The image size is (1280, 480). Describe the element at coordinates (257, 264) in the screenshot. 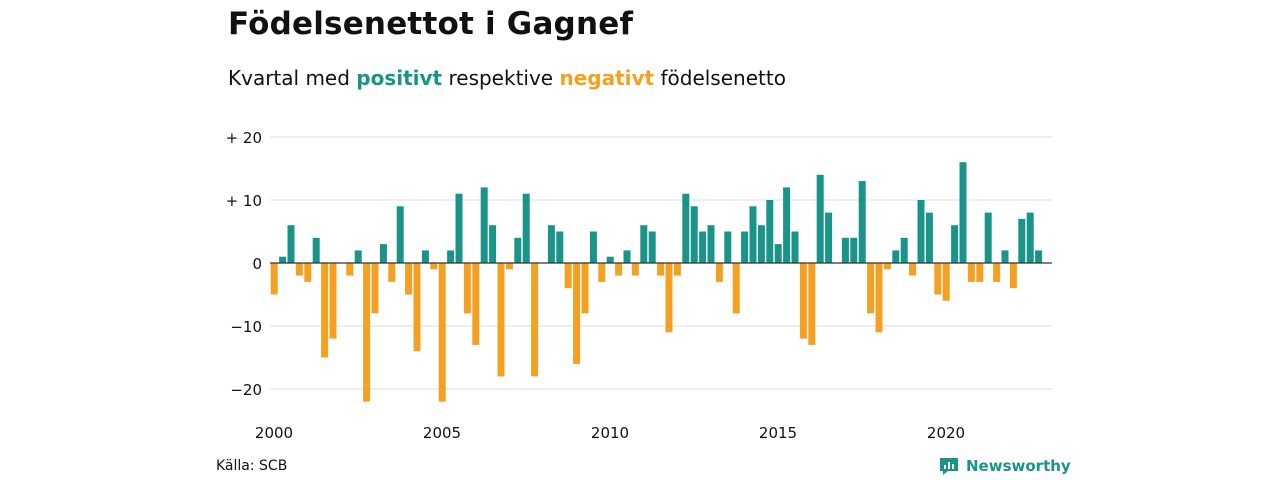

I see `y-tick-label: 0` at that location.